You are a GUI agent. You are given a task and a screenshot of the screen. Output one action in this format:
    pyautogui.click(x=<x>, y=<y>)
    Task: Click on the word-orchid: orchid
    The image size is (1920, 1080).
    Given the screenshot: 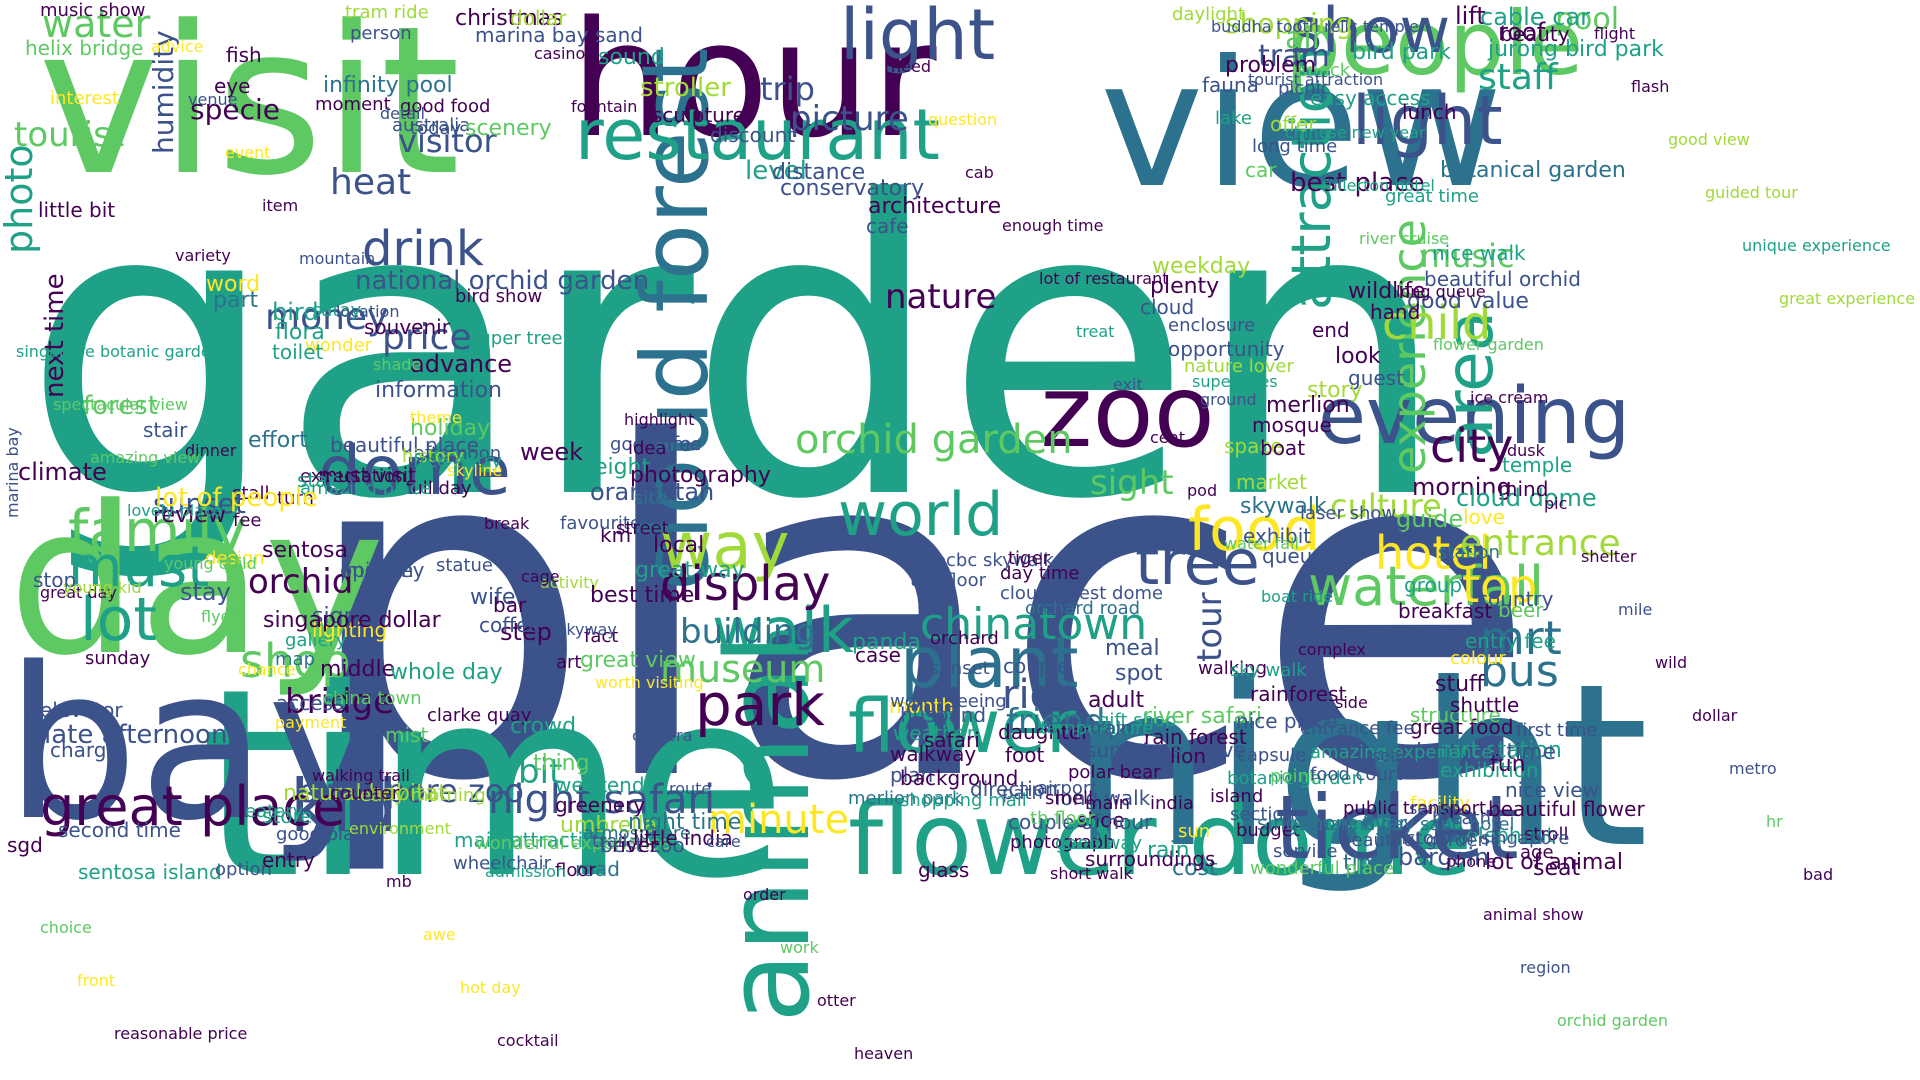 What is the action you would take?
    pyautogui.click(x=301, y=582)
    